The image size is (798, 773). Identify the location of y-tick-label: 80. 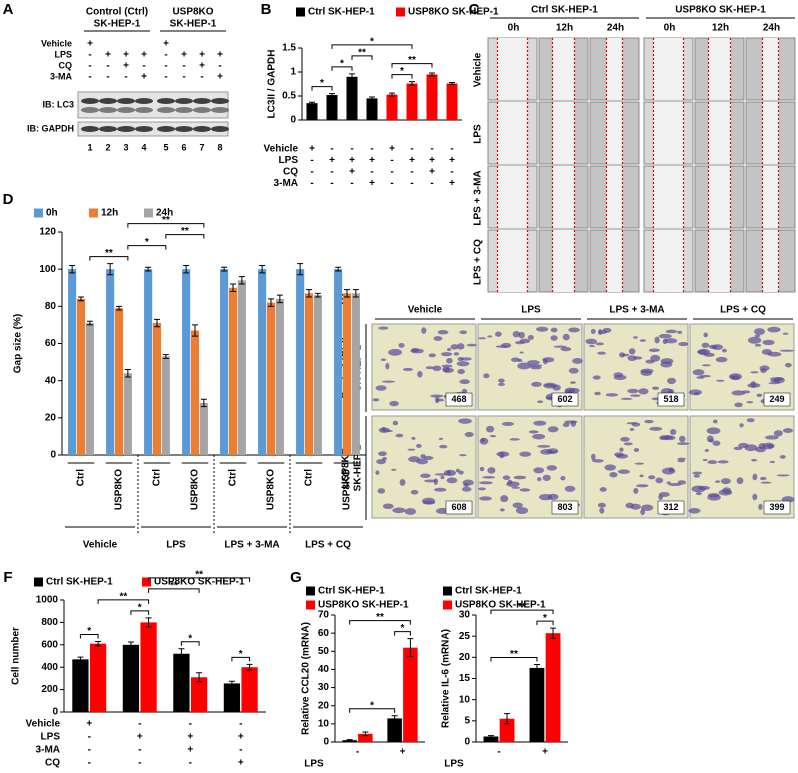
(51, 306).